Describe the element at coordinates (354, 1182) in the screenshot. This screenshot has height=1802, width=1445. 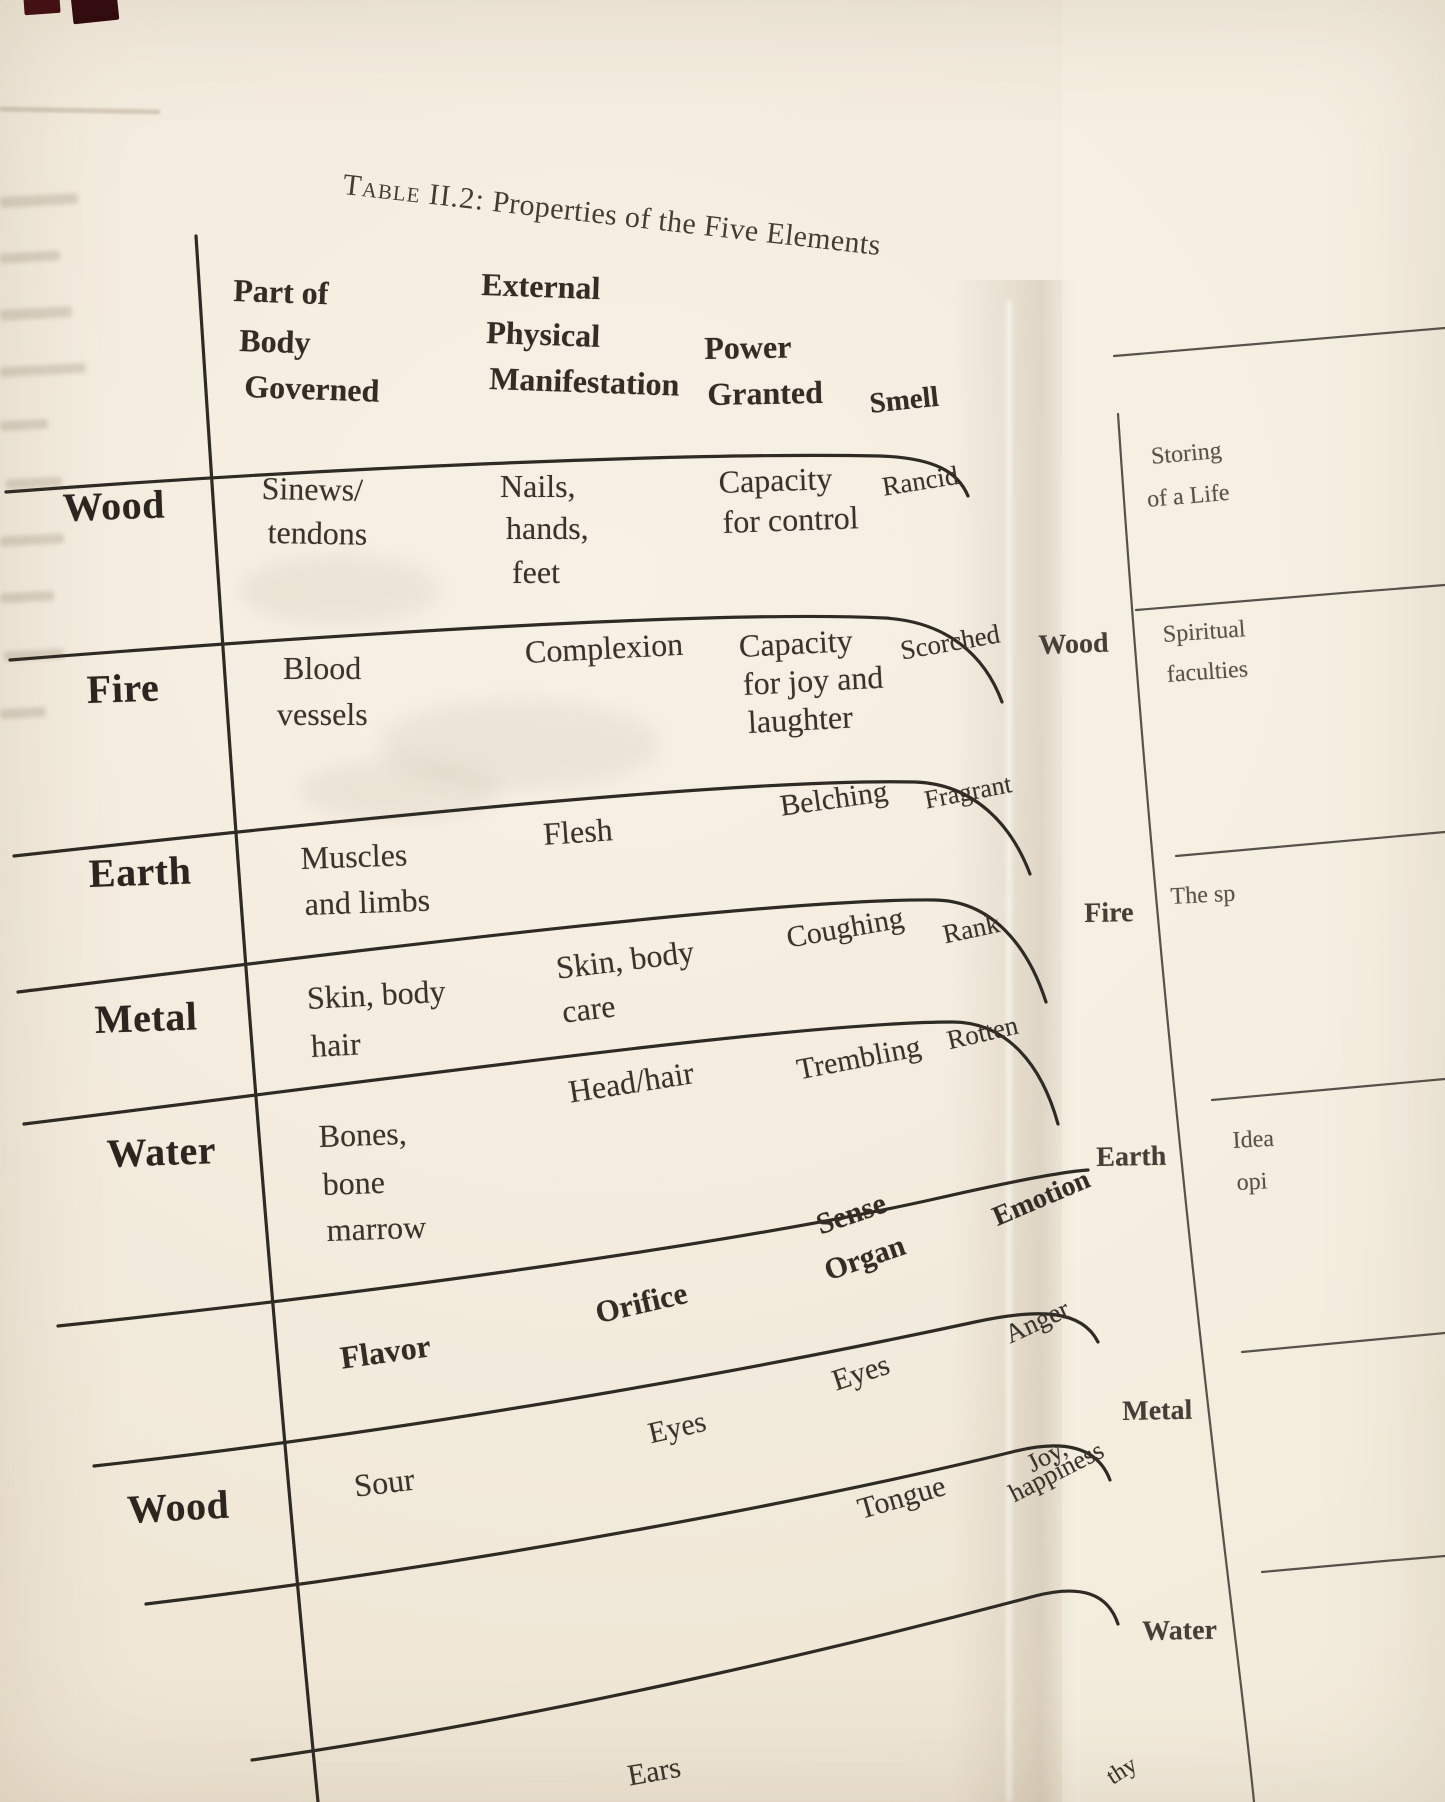
I see `cell-water-part: bone` at that location.